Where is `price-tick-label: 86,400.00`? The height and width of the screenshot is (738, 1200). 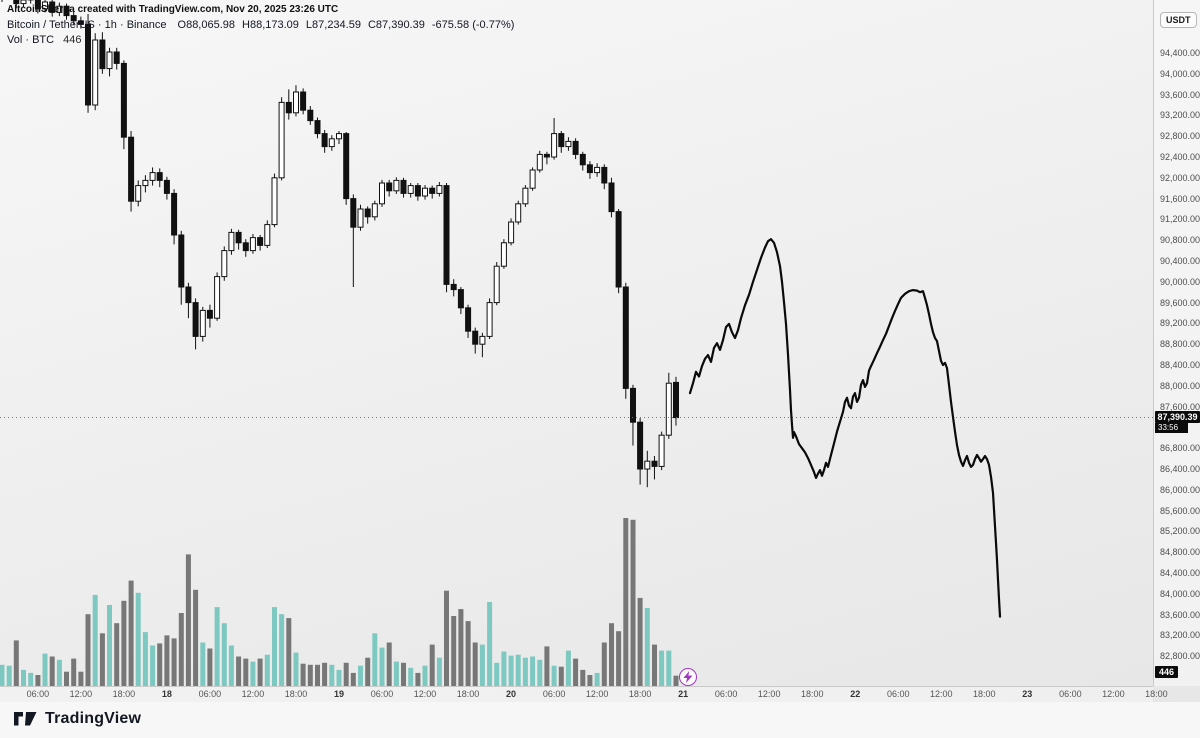
price-tick-label: 86,400.00 is located at coordinates (1180, 469).